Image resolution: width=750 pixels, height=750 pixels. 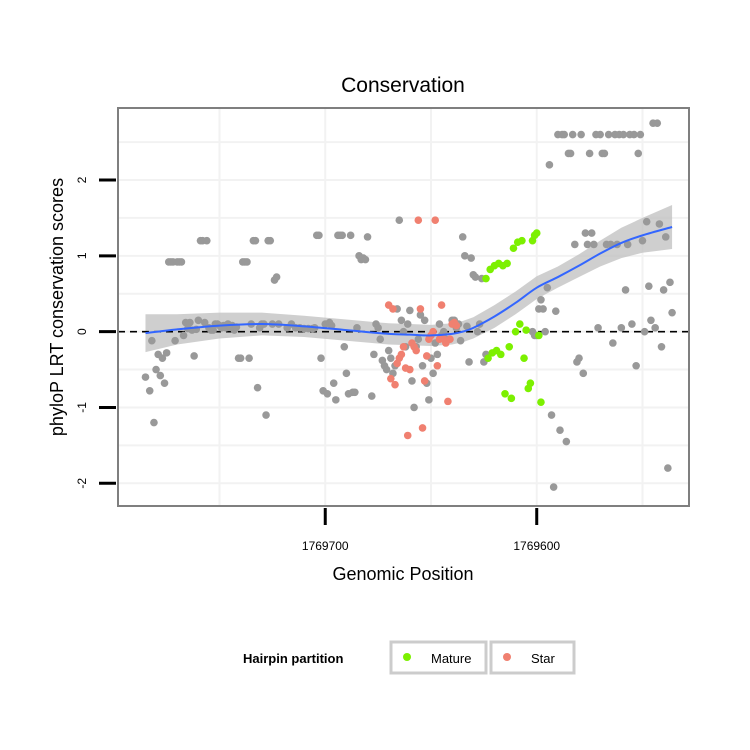 I want to click on confidence-band-area, so click(x=409, y=279).